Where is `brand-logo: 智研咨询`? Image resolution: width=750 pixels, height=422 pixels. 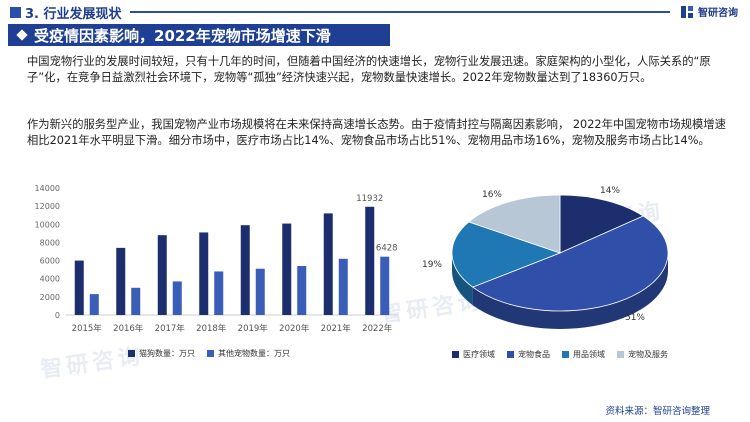
brand-logo: 智研咨询 is located at coordinates (709, 11).